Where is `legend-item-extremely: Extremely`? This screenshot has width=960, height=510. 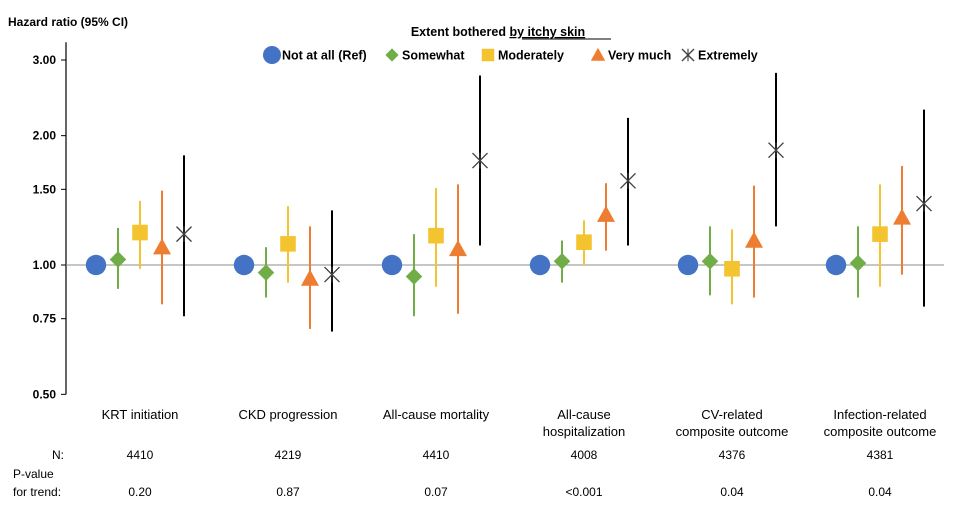 legend-item-extremely: Extremely is located at coordinates (719, 55).